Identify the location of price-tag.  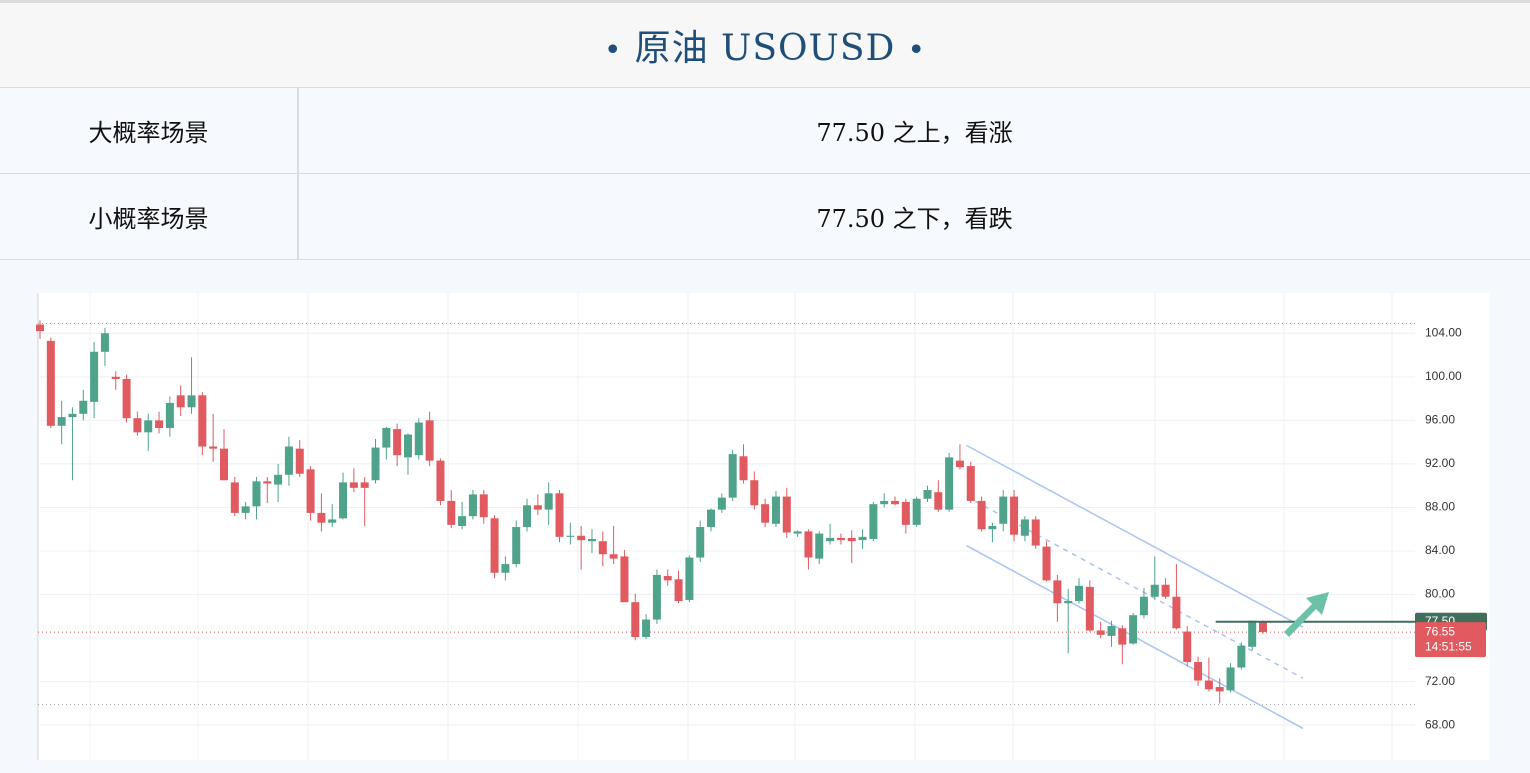
(1450, 640).